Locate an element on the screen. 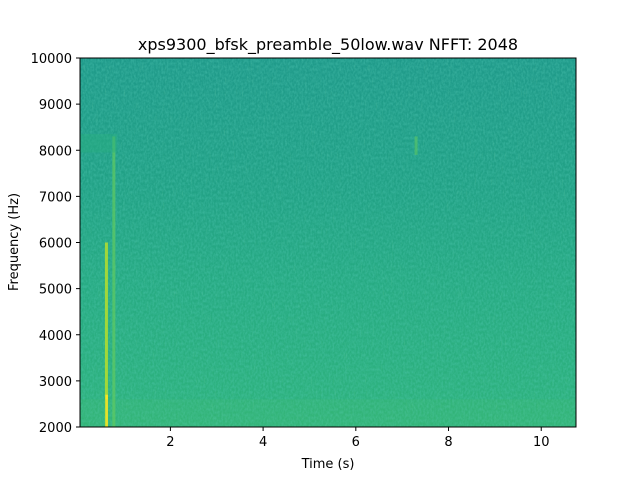 This screenshot has width=640, height=480. y-tick-label: 2000 is located at coordinates (55, 428).